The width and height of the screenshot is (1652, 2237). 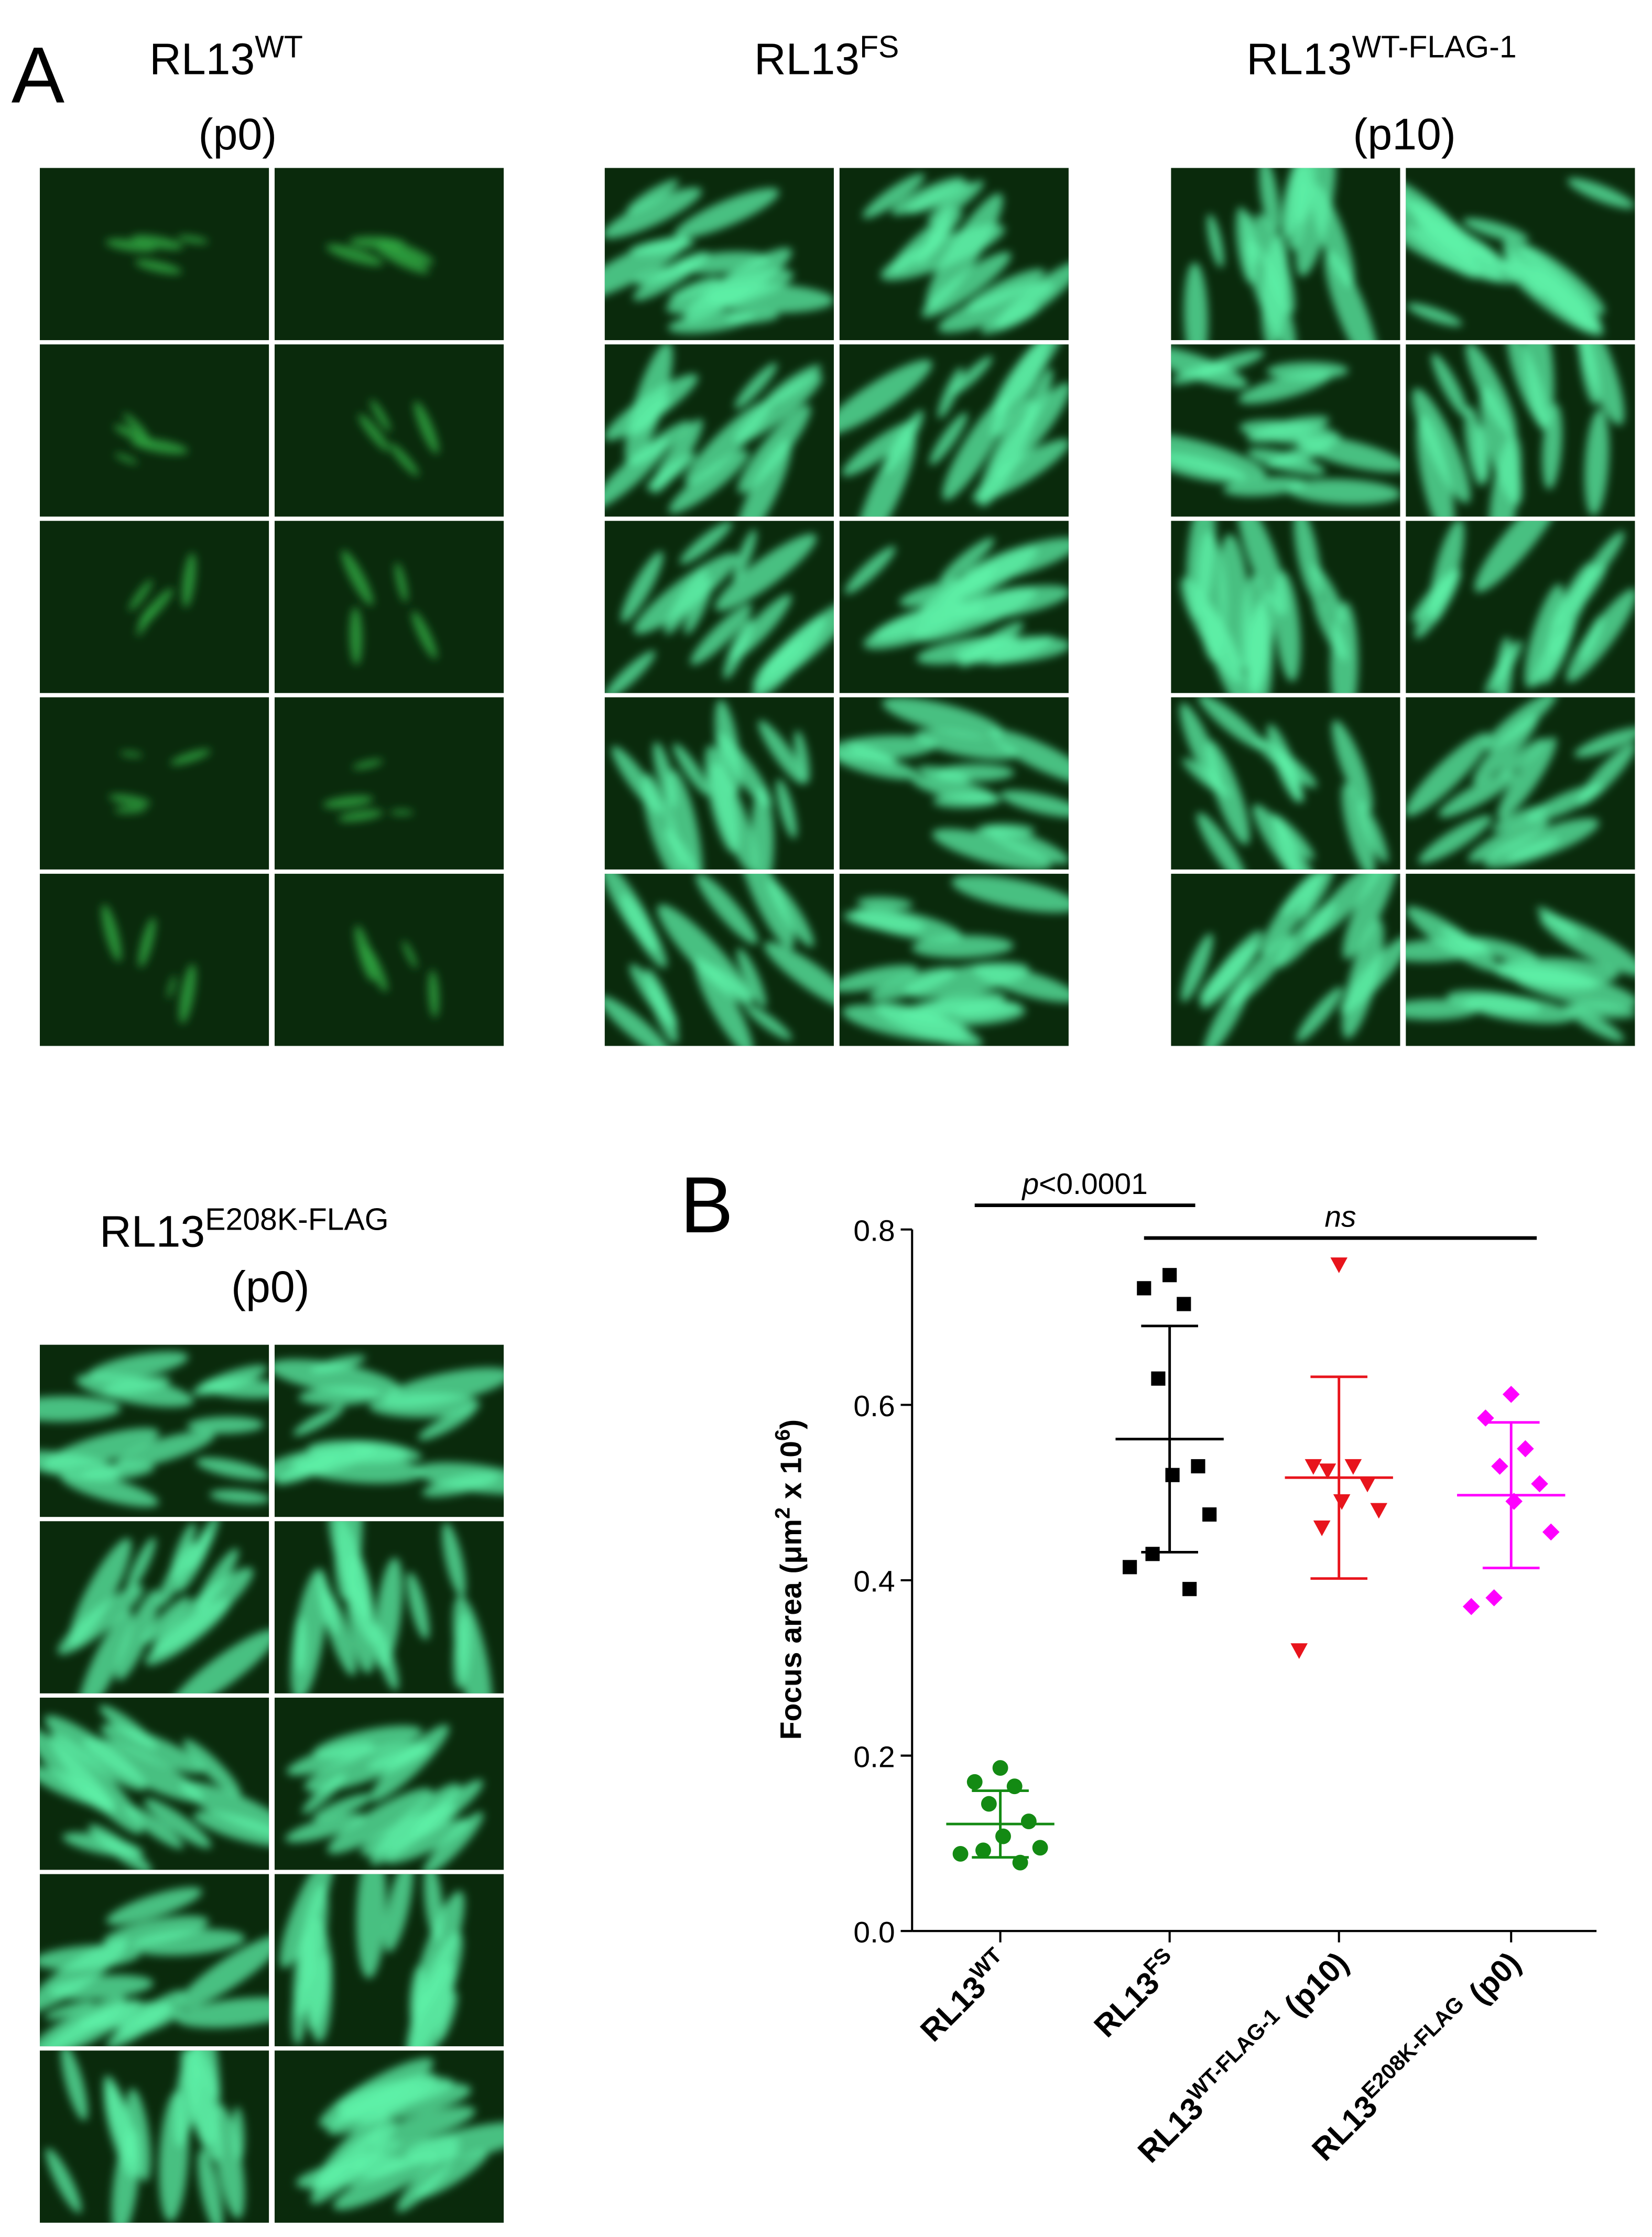 I want to click on text-part: x 10, so click(x=791, y=1474).